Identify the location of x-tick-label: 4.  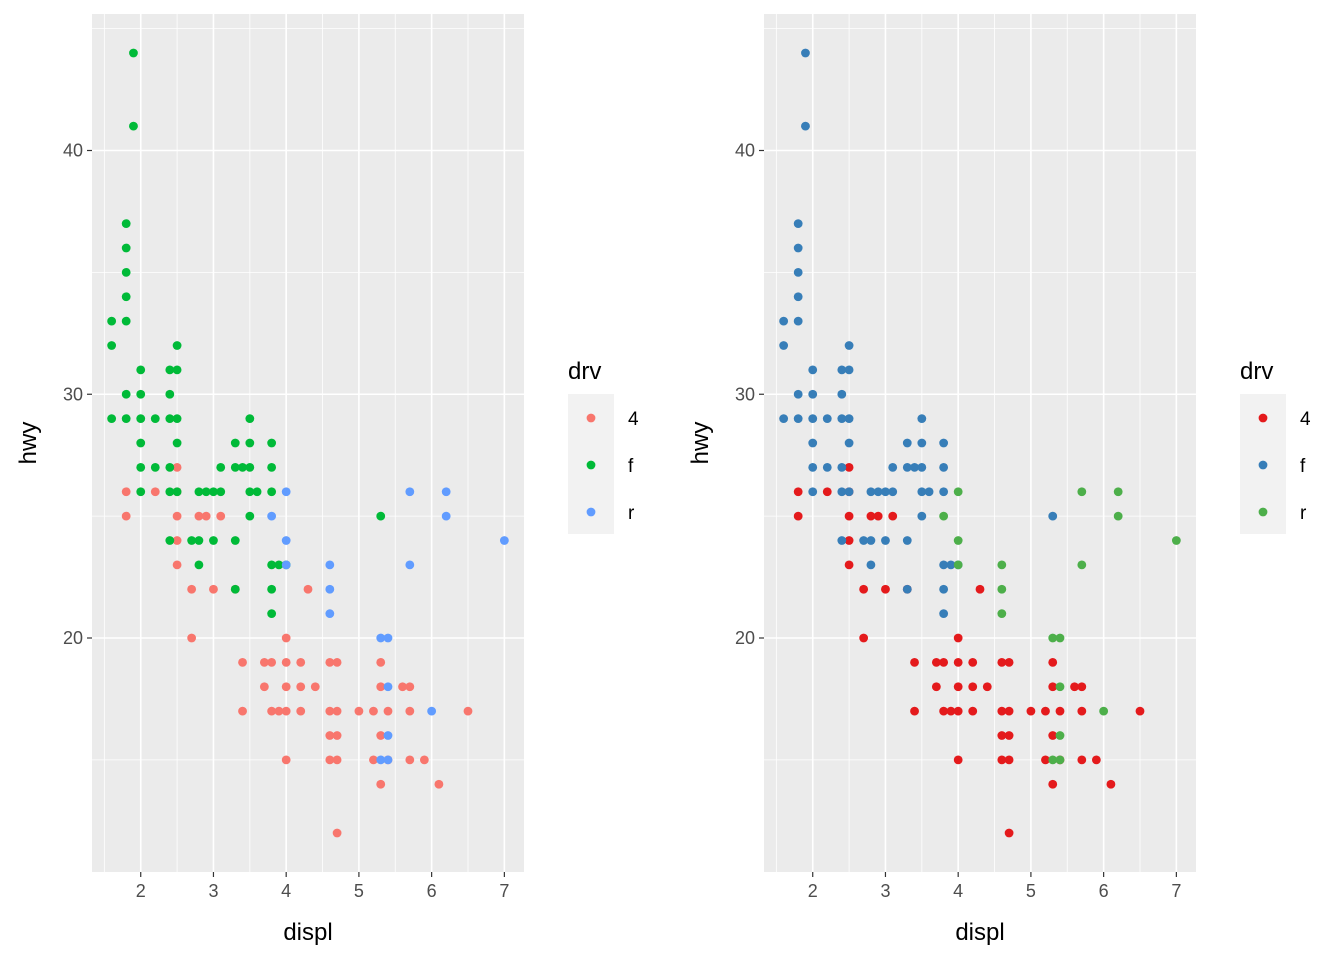
(286, 891).